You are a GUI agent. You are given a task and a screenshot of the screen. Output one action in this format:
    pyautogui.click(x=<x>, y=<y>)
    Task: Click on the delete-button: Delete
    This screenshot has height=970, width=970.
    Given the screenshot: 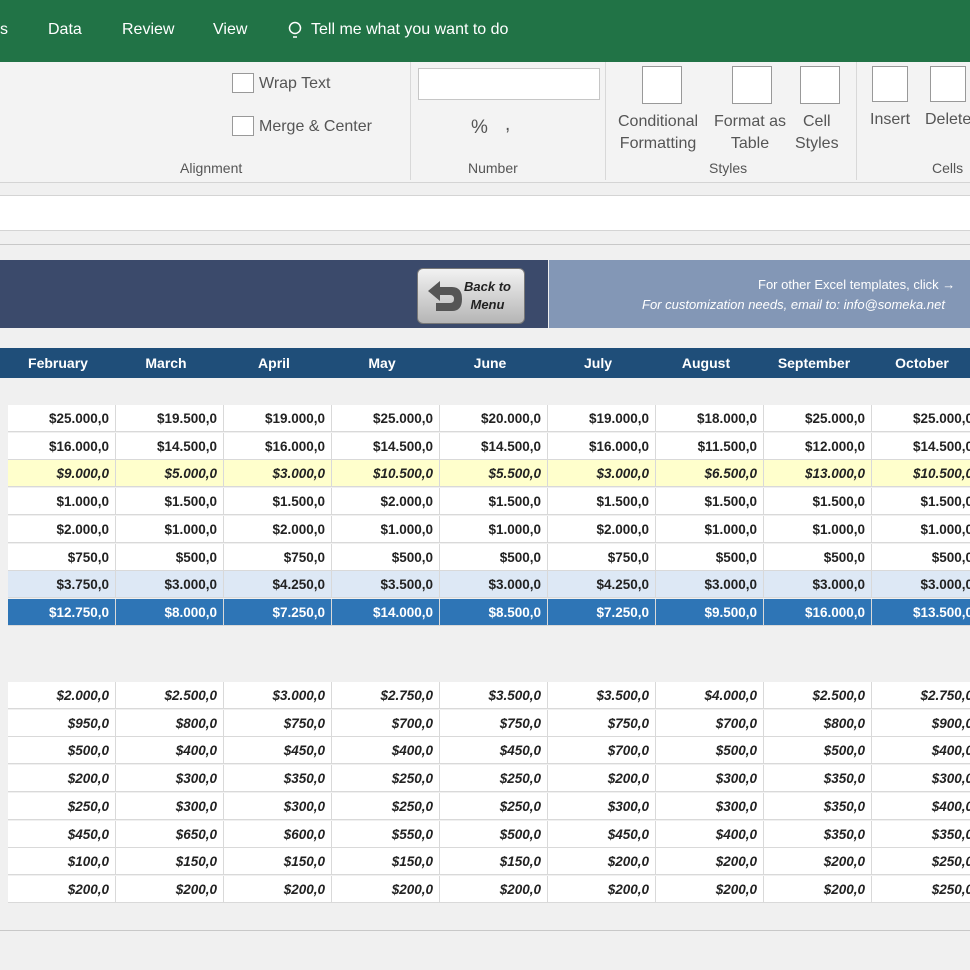 What is the action you would take?
    pyautogui.click(x=947, y=119)
    